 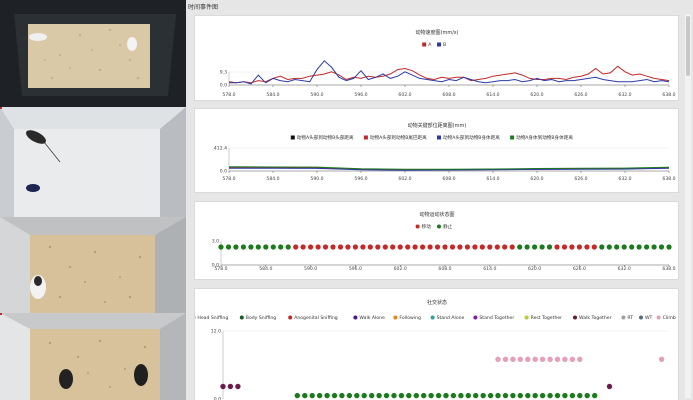 What do you see at coordinates (688, 206) in the screenshot?
I see `panel-scrollbar` at bounding box center [688, 206].